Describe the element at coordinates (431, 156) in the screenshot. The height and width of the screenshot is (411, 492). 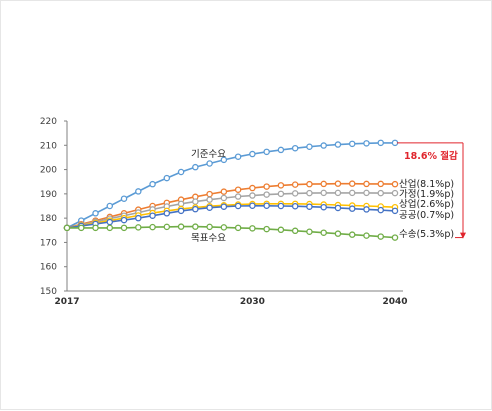
I see `reduction-label: 18.6% 절감` at that location.